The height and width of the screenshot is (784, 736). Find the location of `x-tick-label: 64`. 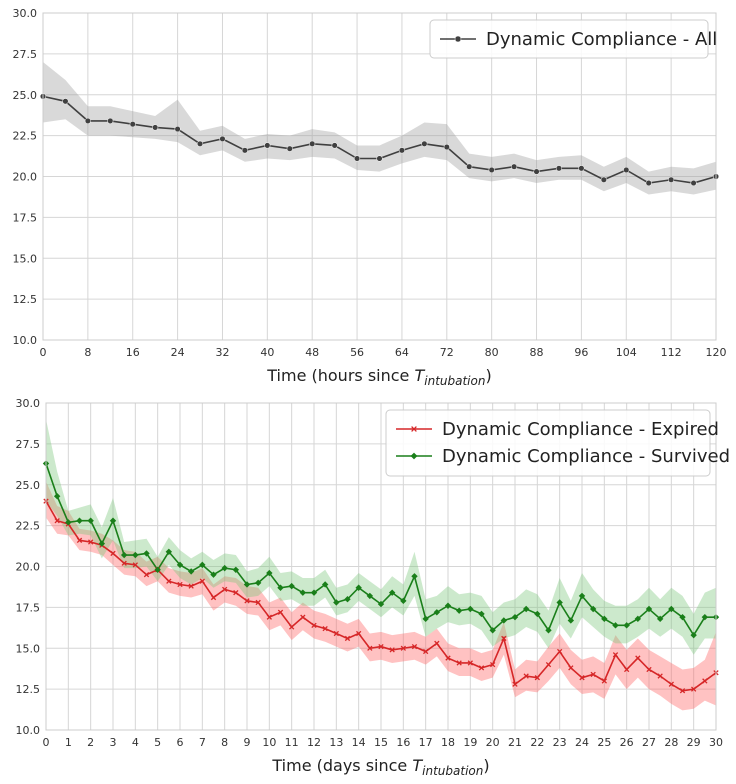

x-tick-label: 64 is located at coordinates (402, 352).